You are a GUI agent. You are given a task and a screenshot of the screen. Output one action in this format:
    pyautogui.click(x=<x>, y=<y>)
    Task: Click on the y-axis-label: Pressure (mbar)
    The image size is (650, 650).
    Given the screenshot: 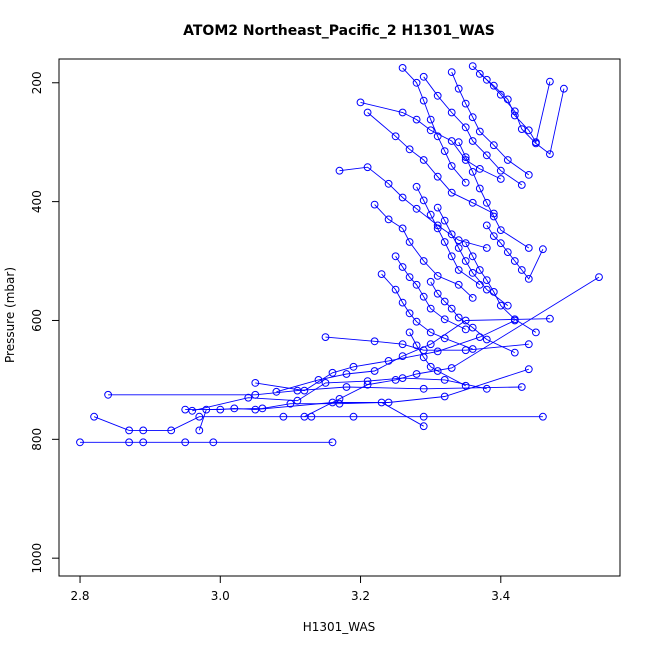 What is the action you would take?
    pyautogui.click(x=10, y=315)
    